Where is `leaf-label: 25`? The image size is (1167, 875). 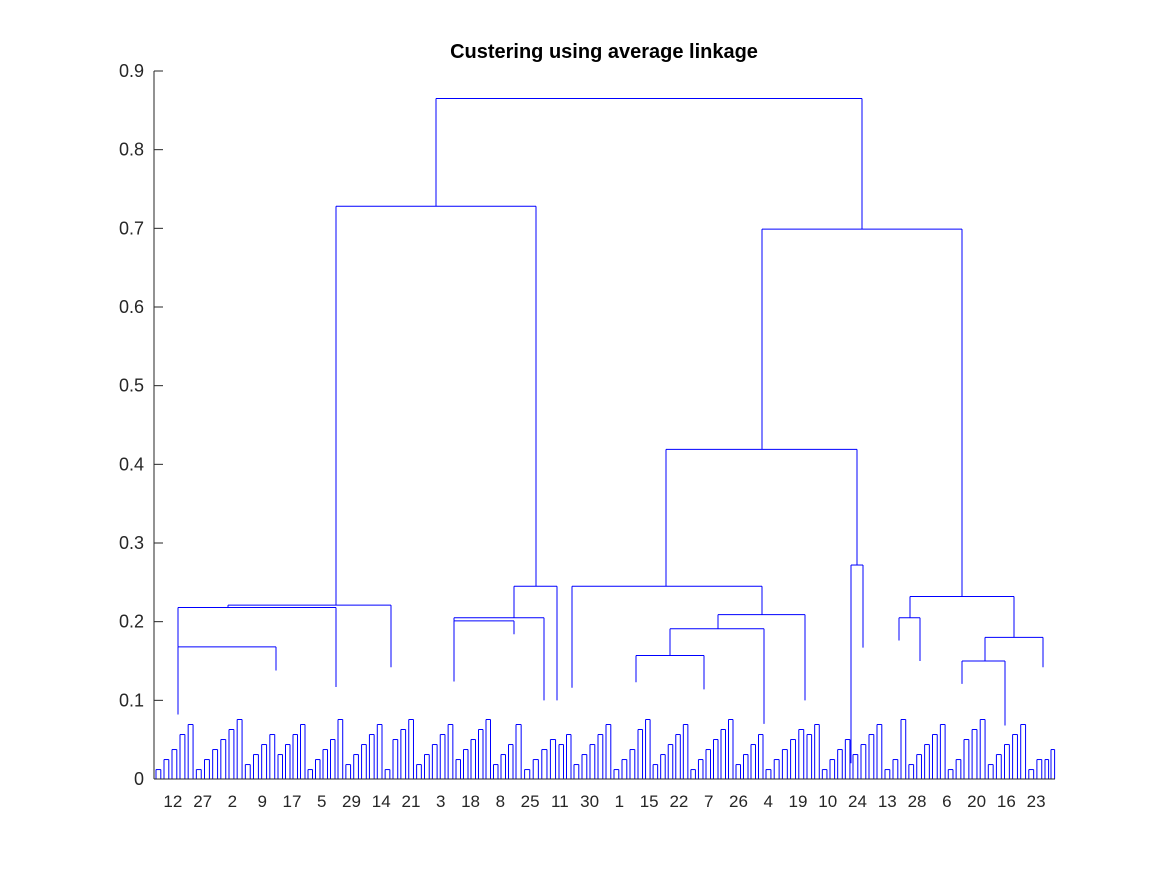
leaf-label: 25 is located at coordinates (530, 801).